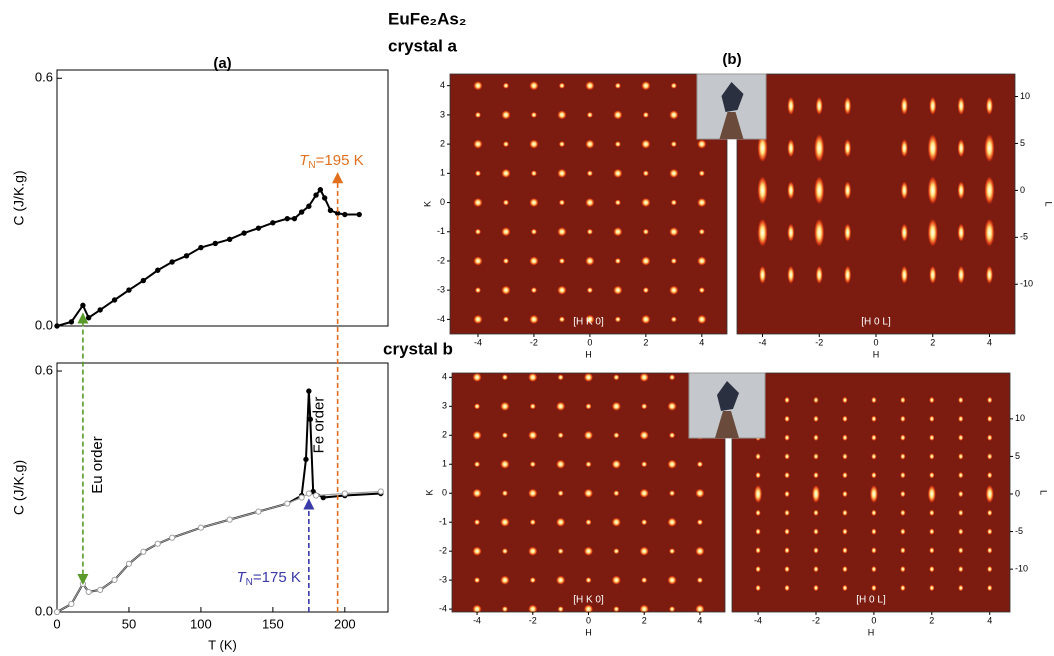 The width and height of the screenshot is (1054, 656). I want to click on panel-b-label: (b), so click(731, 59).